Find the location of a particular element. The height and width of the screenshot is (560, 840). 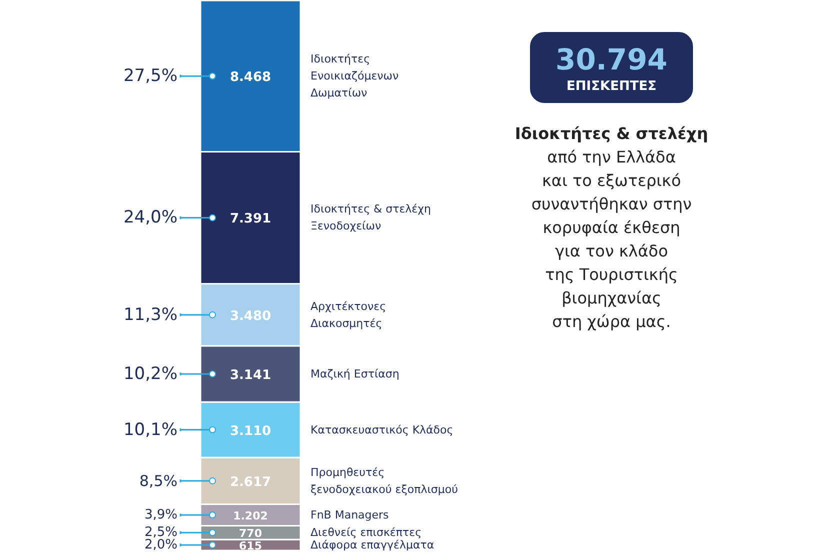

series-label: Ιδιοκτήτες & στελέχη Ξενοδοχείων is located at coordinates (370, 217).